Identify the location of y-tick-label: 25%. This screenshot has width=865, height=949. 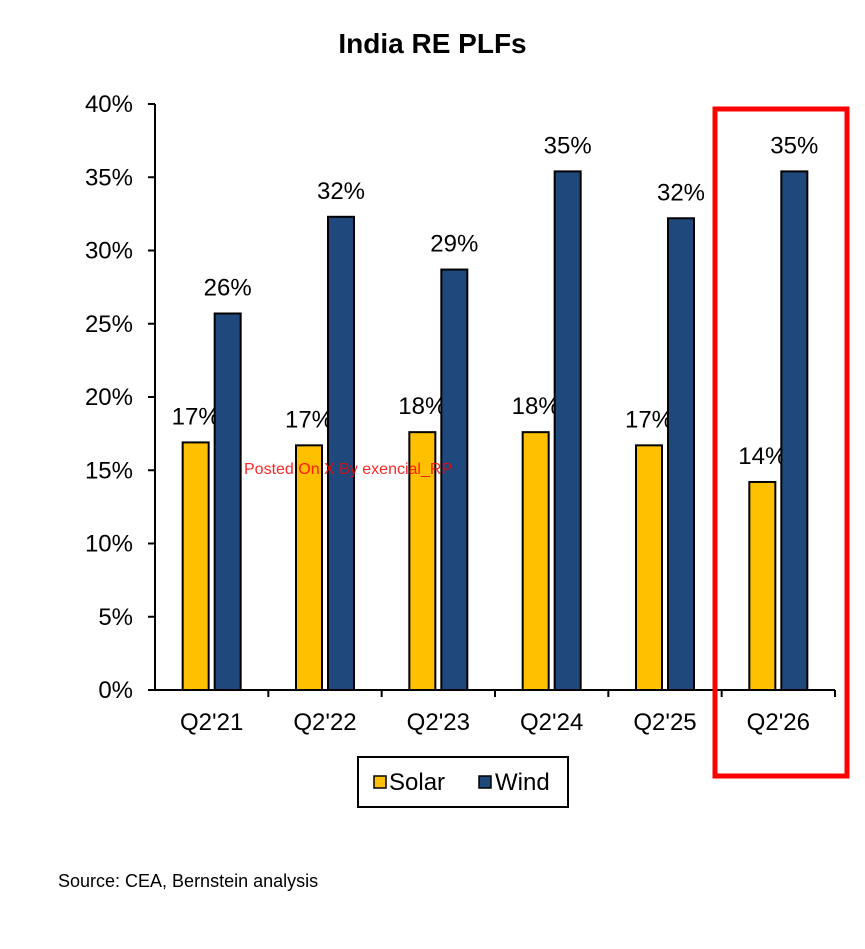
(109, 324).